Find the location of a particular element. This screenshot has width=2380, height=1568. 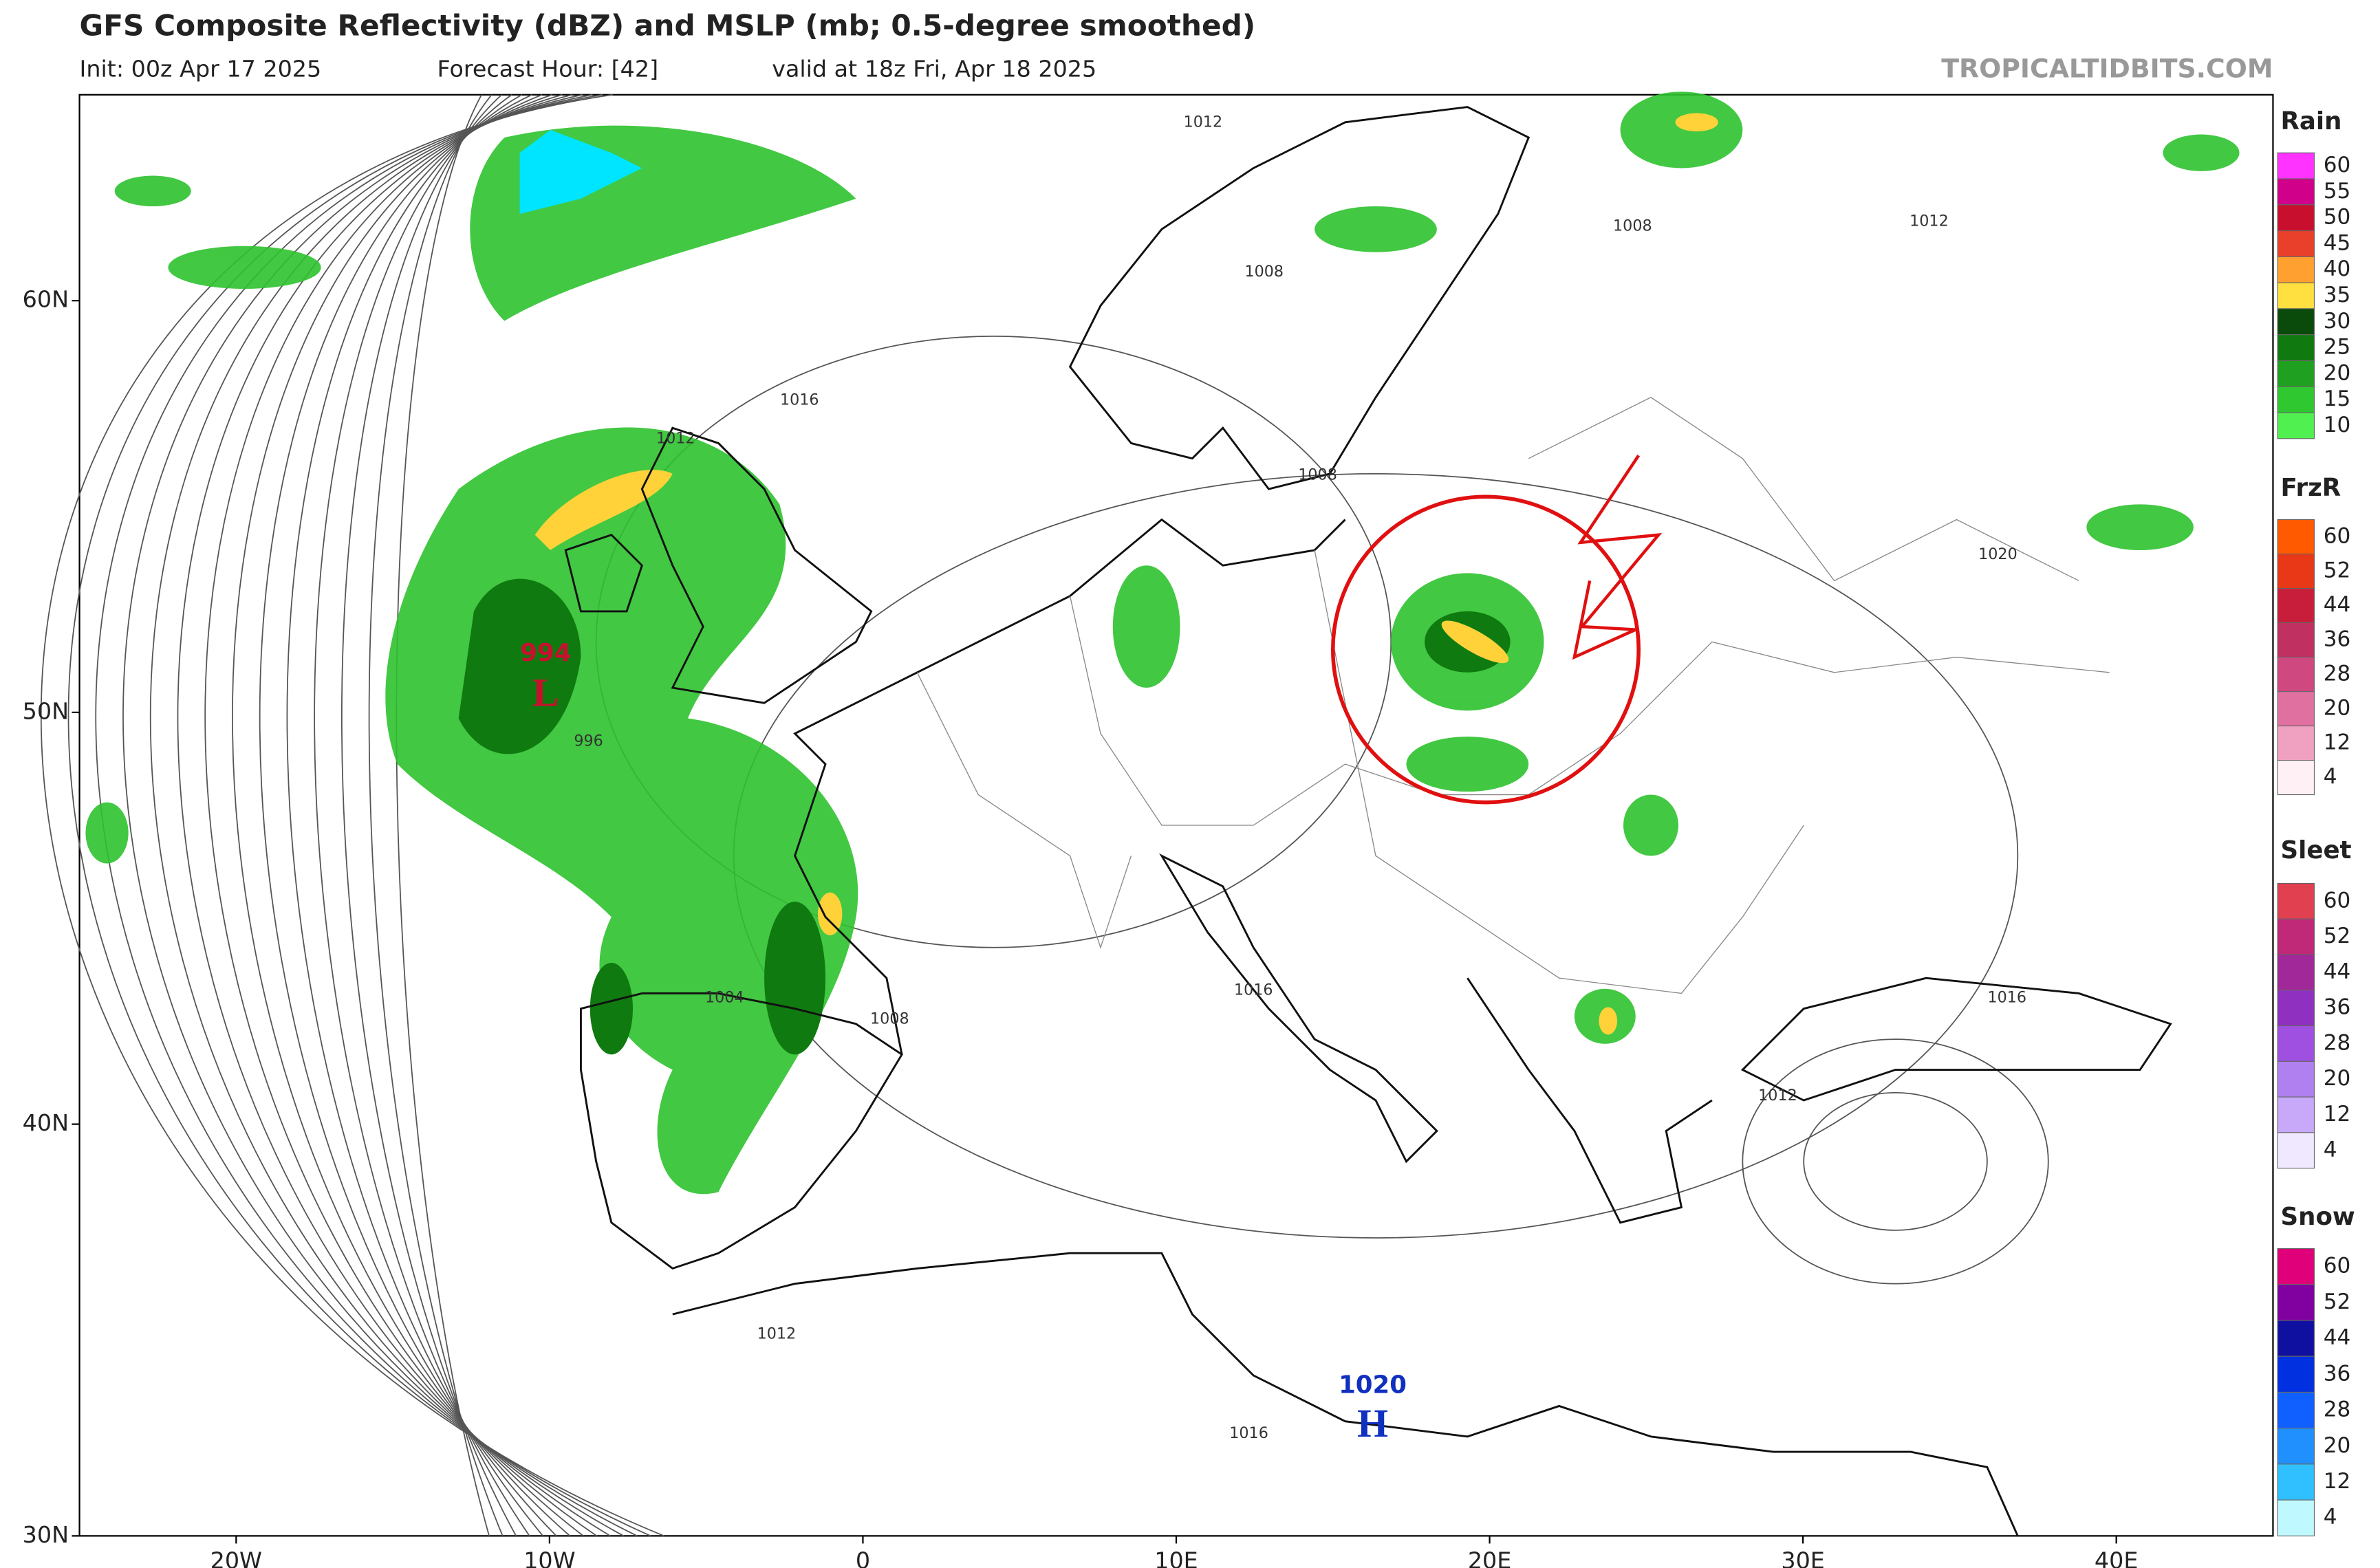

lat-tick-label: 30N is located at coordinates (46, 1534).